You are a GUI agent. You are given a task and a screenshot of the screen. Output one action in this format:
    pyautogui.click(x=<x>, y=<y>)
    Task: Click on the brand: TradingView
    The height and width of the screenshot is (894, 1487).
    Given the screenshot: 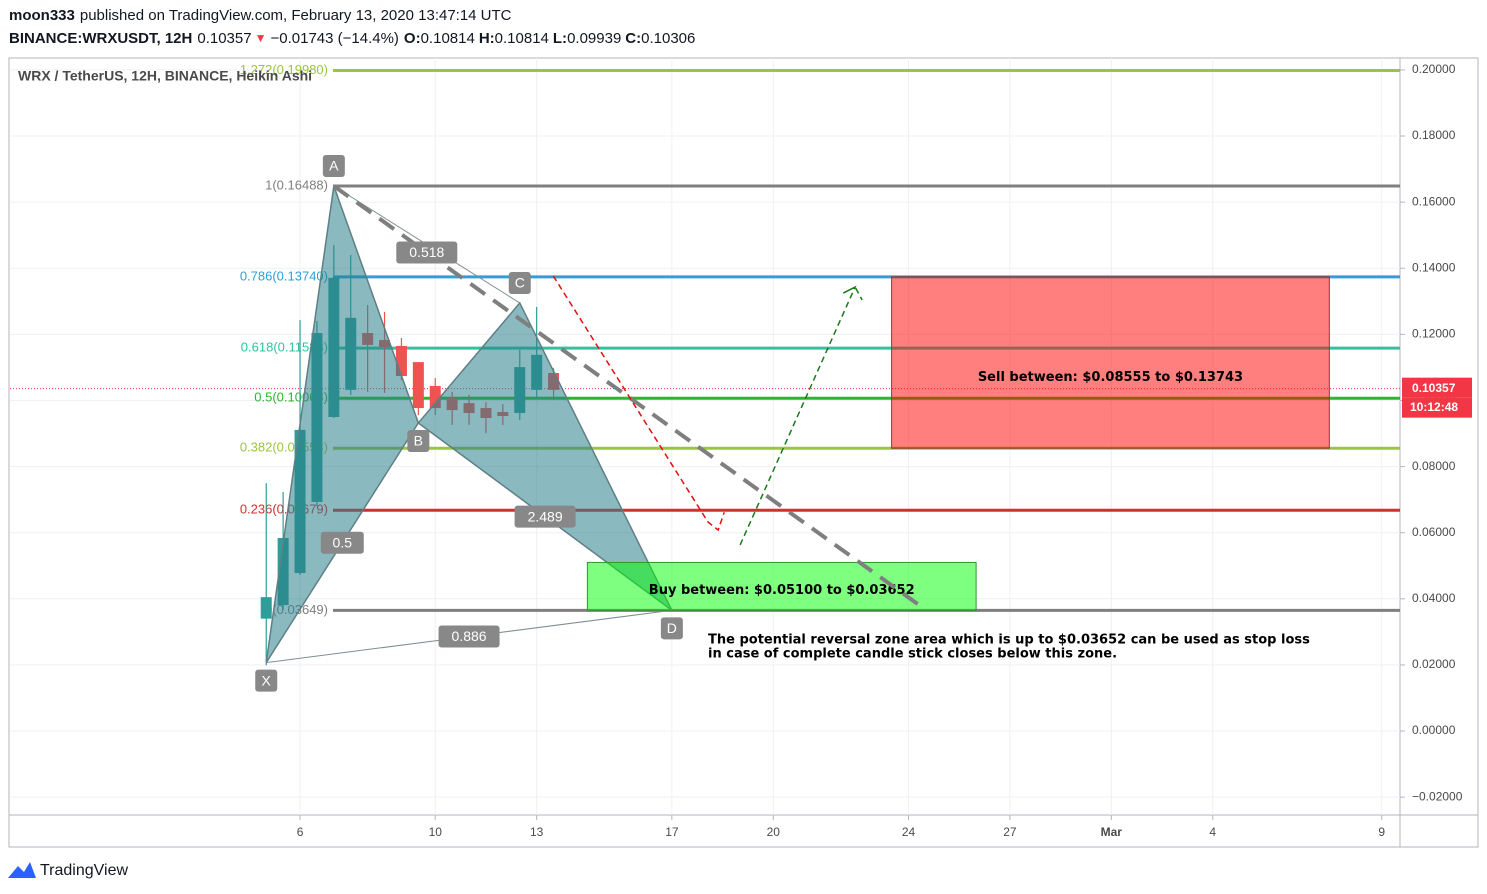 What is the action you would take?
    pyautogui.click(x=84, y=870)
    